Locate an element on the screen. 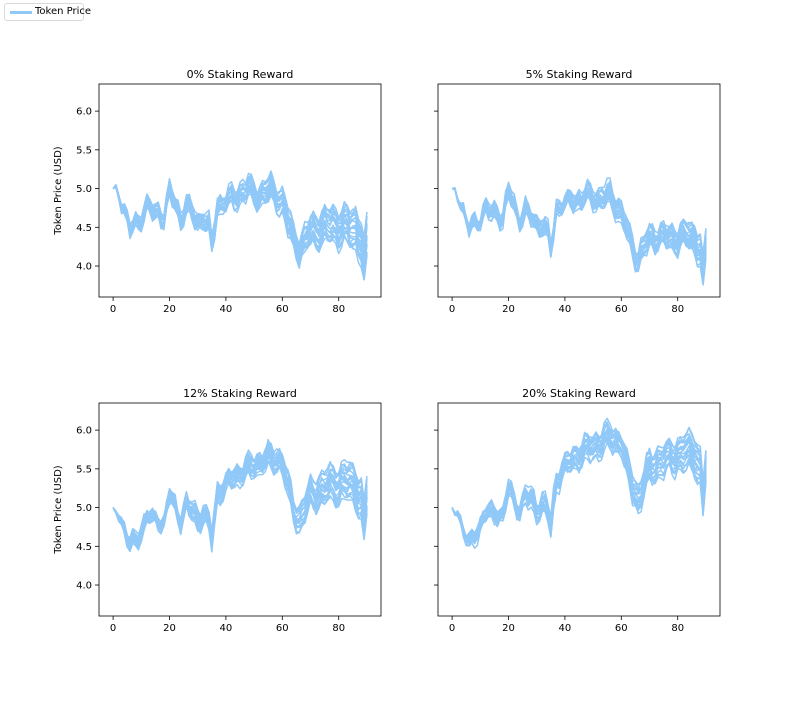 This screenshot has width=800, height=704. chart-panel-2: 5% Staking Reward 0 20 40 60 80 is located at coordinates (577, 191).